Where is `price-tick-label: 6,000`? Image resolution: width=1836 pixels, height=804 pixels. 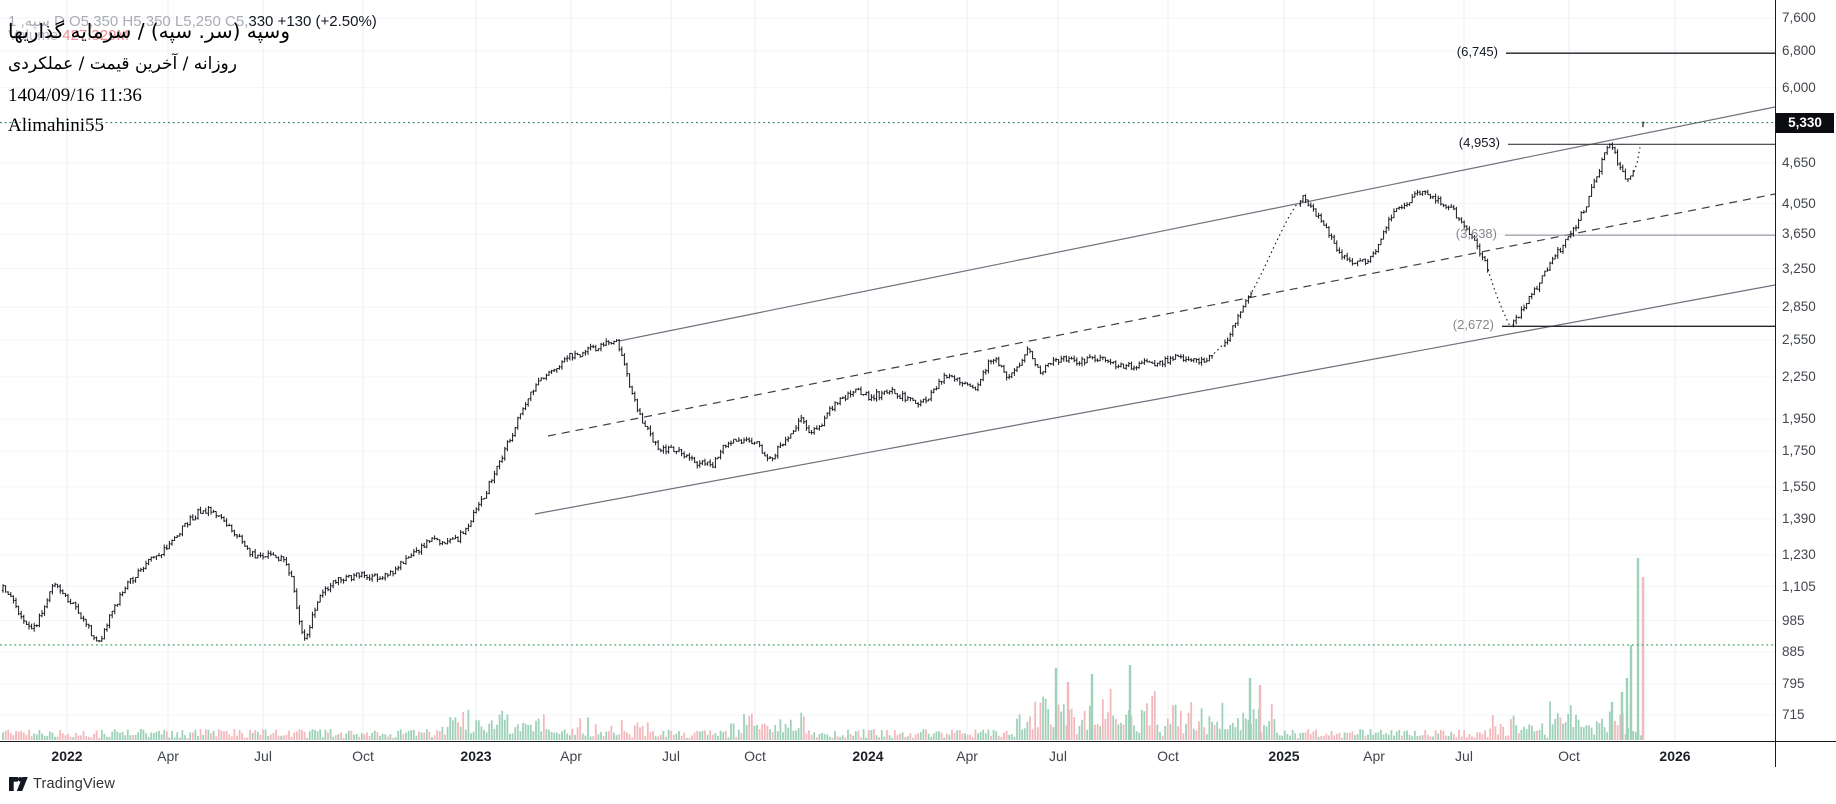
price-tick-label: 6,000 is located at coordinates (1799, 87).